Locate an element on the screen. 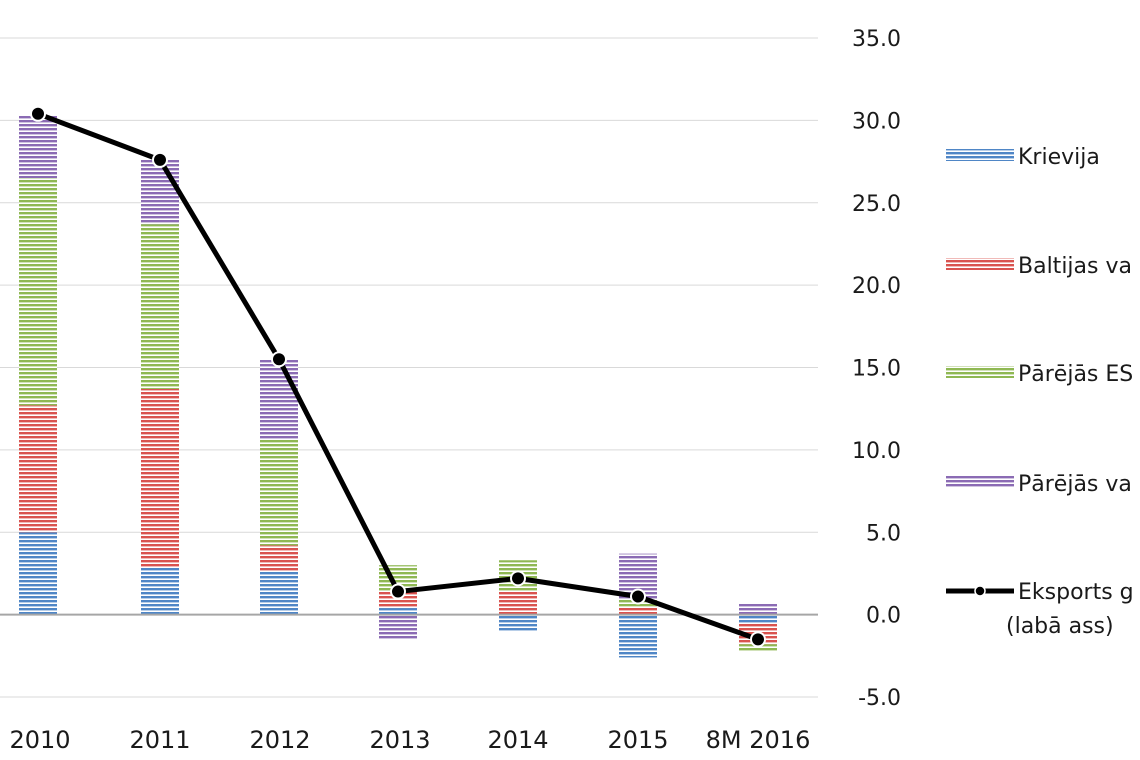 The width and height of the screenshot is (1140, 760). y-axis-ticks: 35.0 30.0 25.0 20.0 15.0 10.0 5.0 0.0 -5.0 is located at coordinates (876, 369).